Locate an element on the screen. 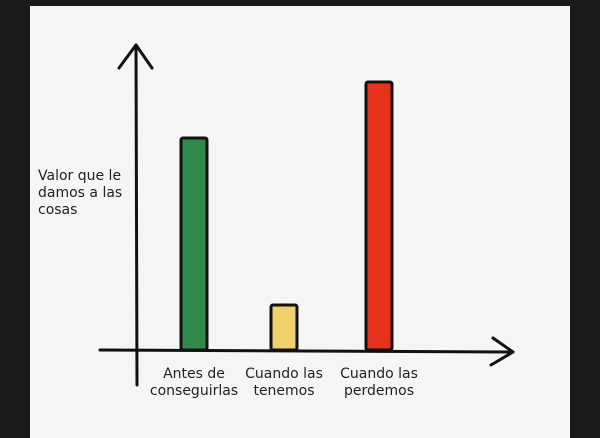 The image size is (600, 438). x-tick-label: Cuando las perdemos is located at coordinates (379, 382).